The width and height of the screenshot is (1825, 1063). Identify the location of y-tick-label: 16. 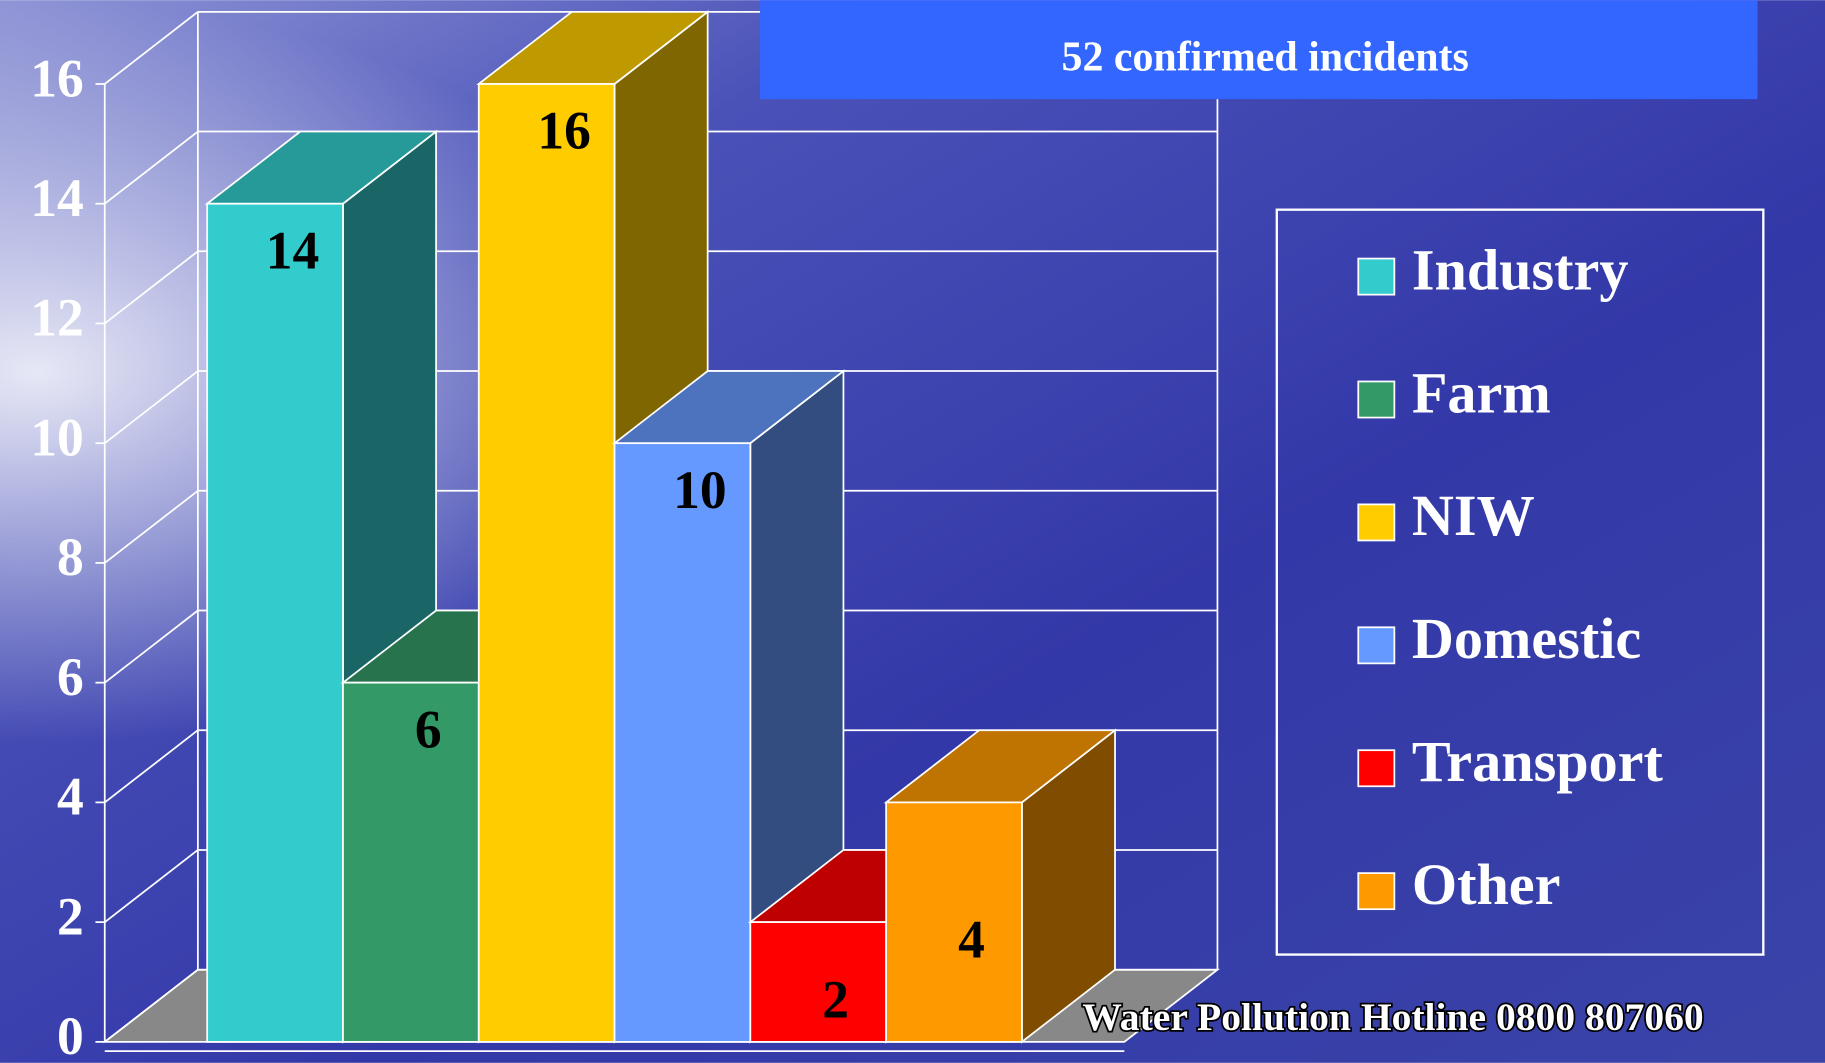
(57, 78).